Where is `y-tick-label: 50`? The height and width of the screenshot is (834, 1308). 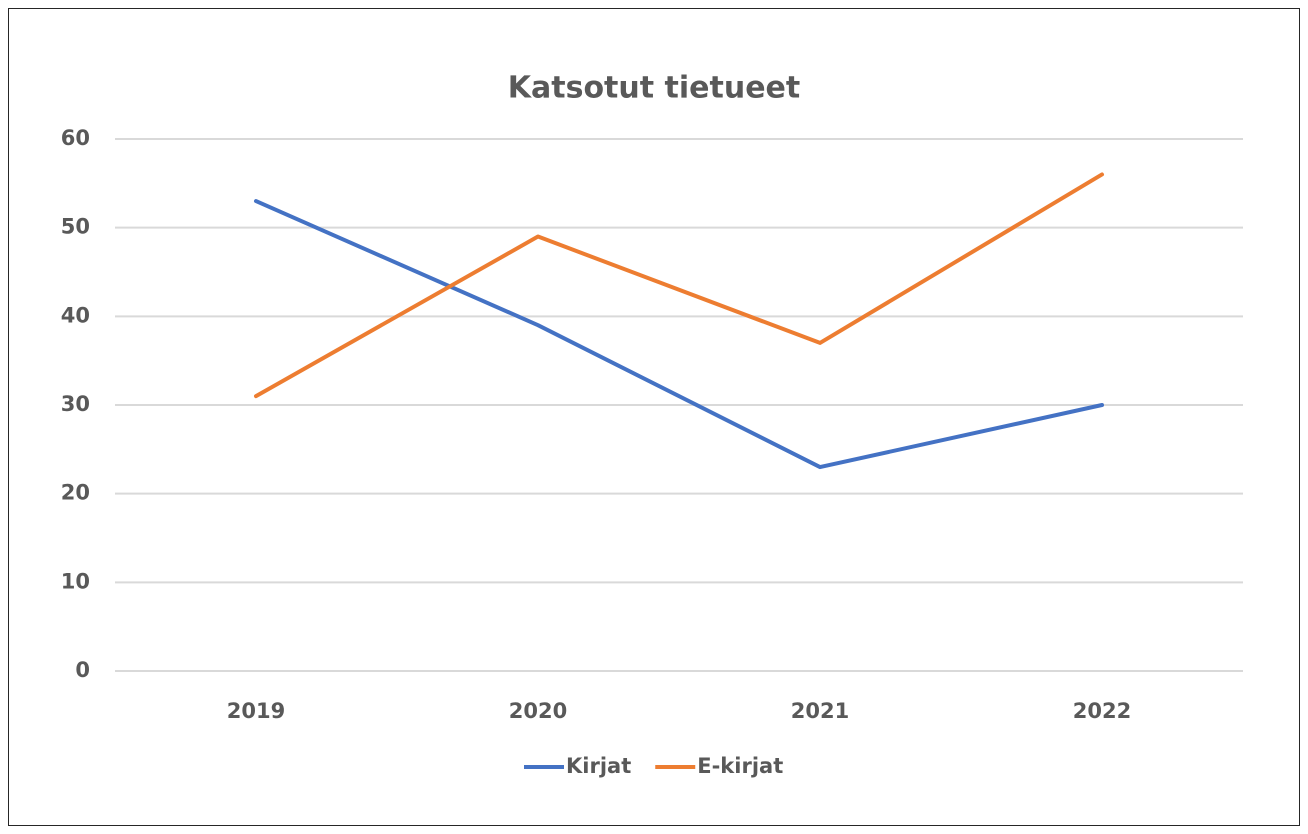 y-tick-label: 50 is located at coordinates (75, 227).